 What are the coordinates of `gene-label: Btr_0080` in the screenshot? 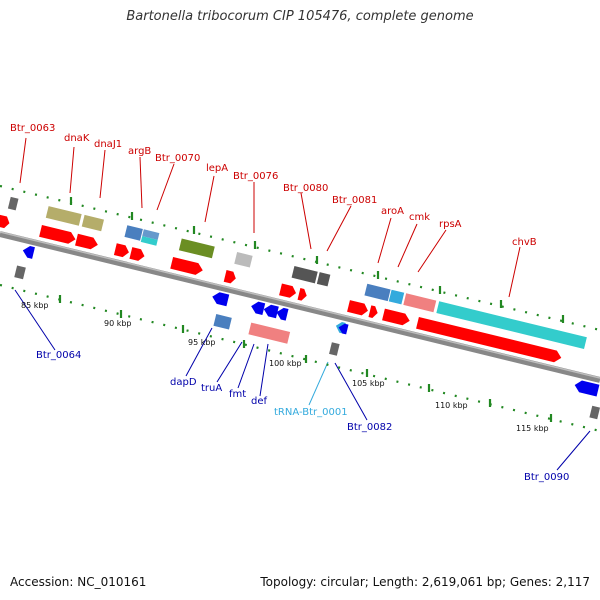 It's located at (305, 188).